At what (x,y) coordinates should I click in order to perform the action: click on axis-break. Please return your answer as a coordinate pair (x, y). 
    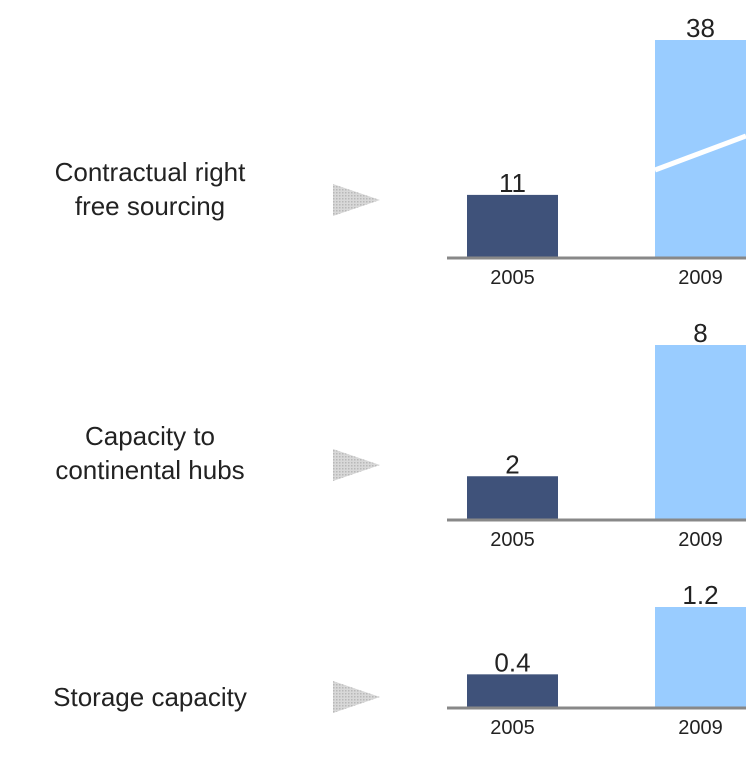
    Looking at the image, I should click on (700, 153).